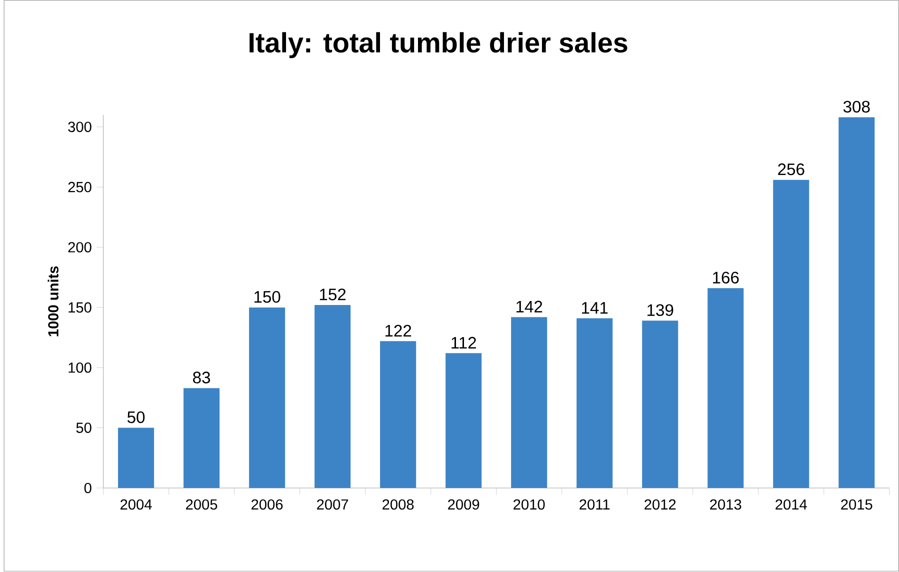 This screenshot has height=572, width=899. Describe the element at coordinates (791, 505) in the screenshot. I see `x-tick-label: 2014` at that location.